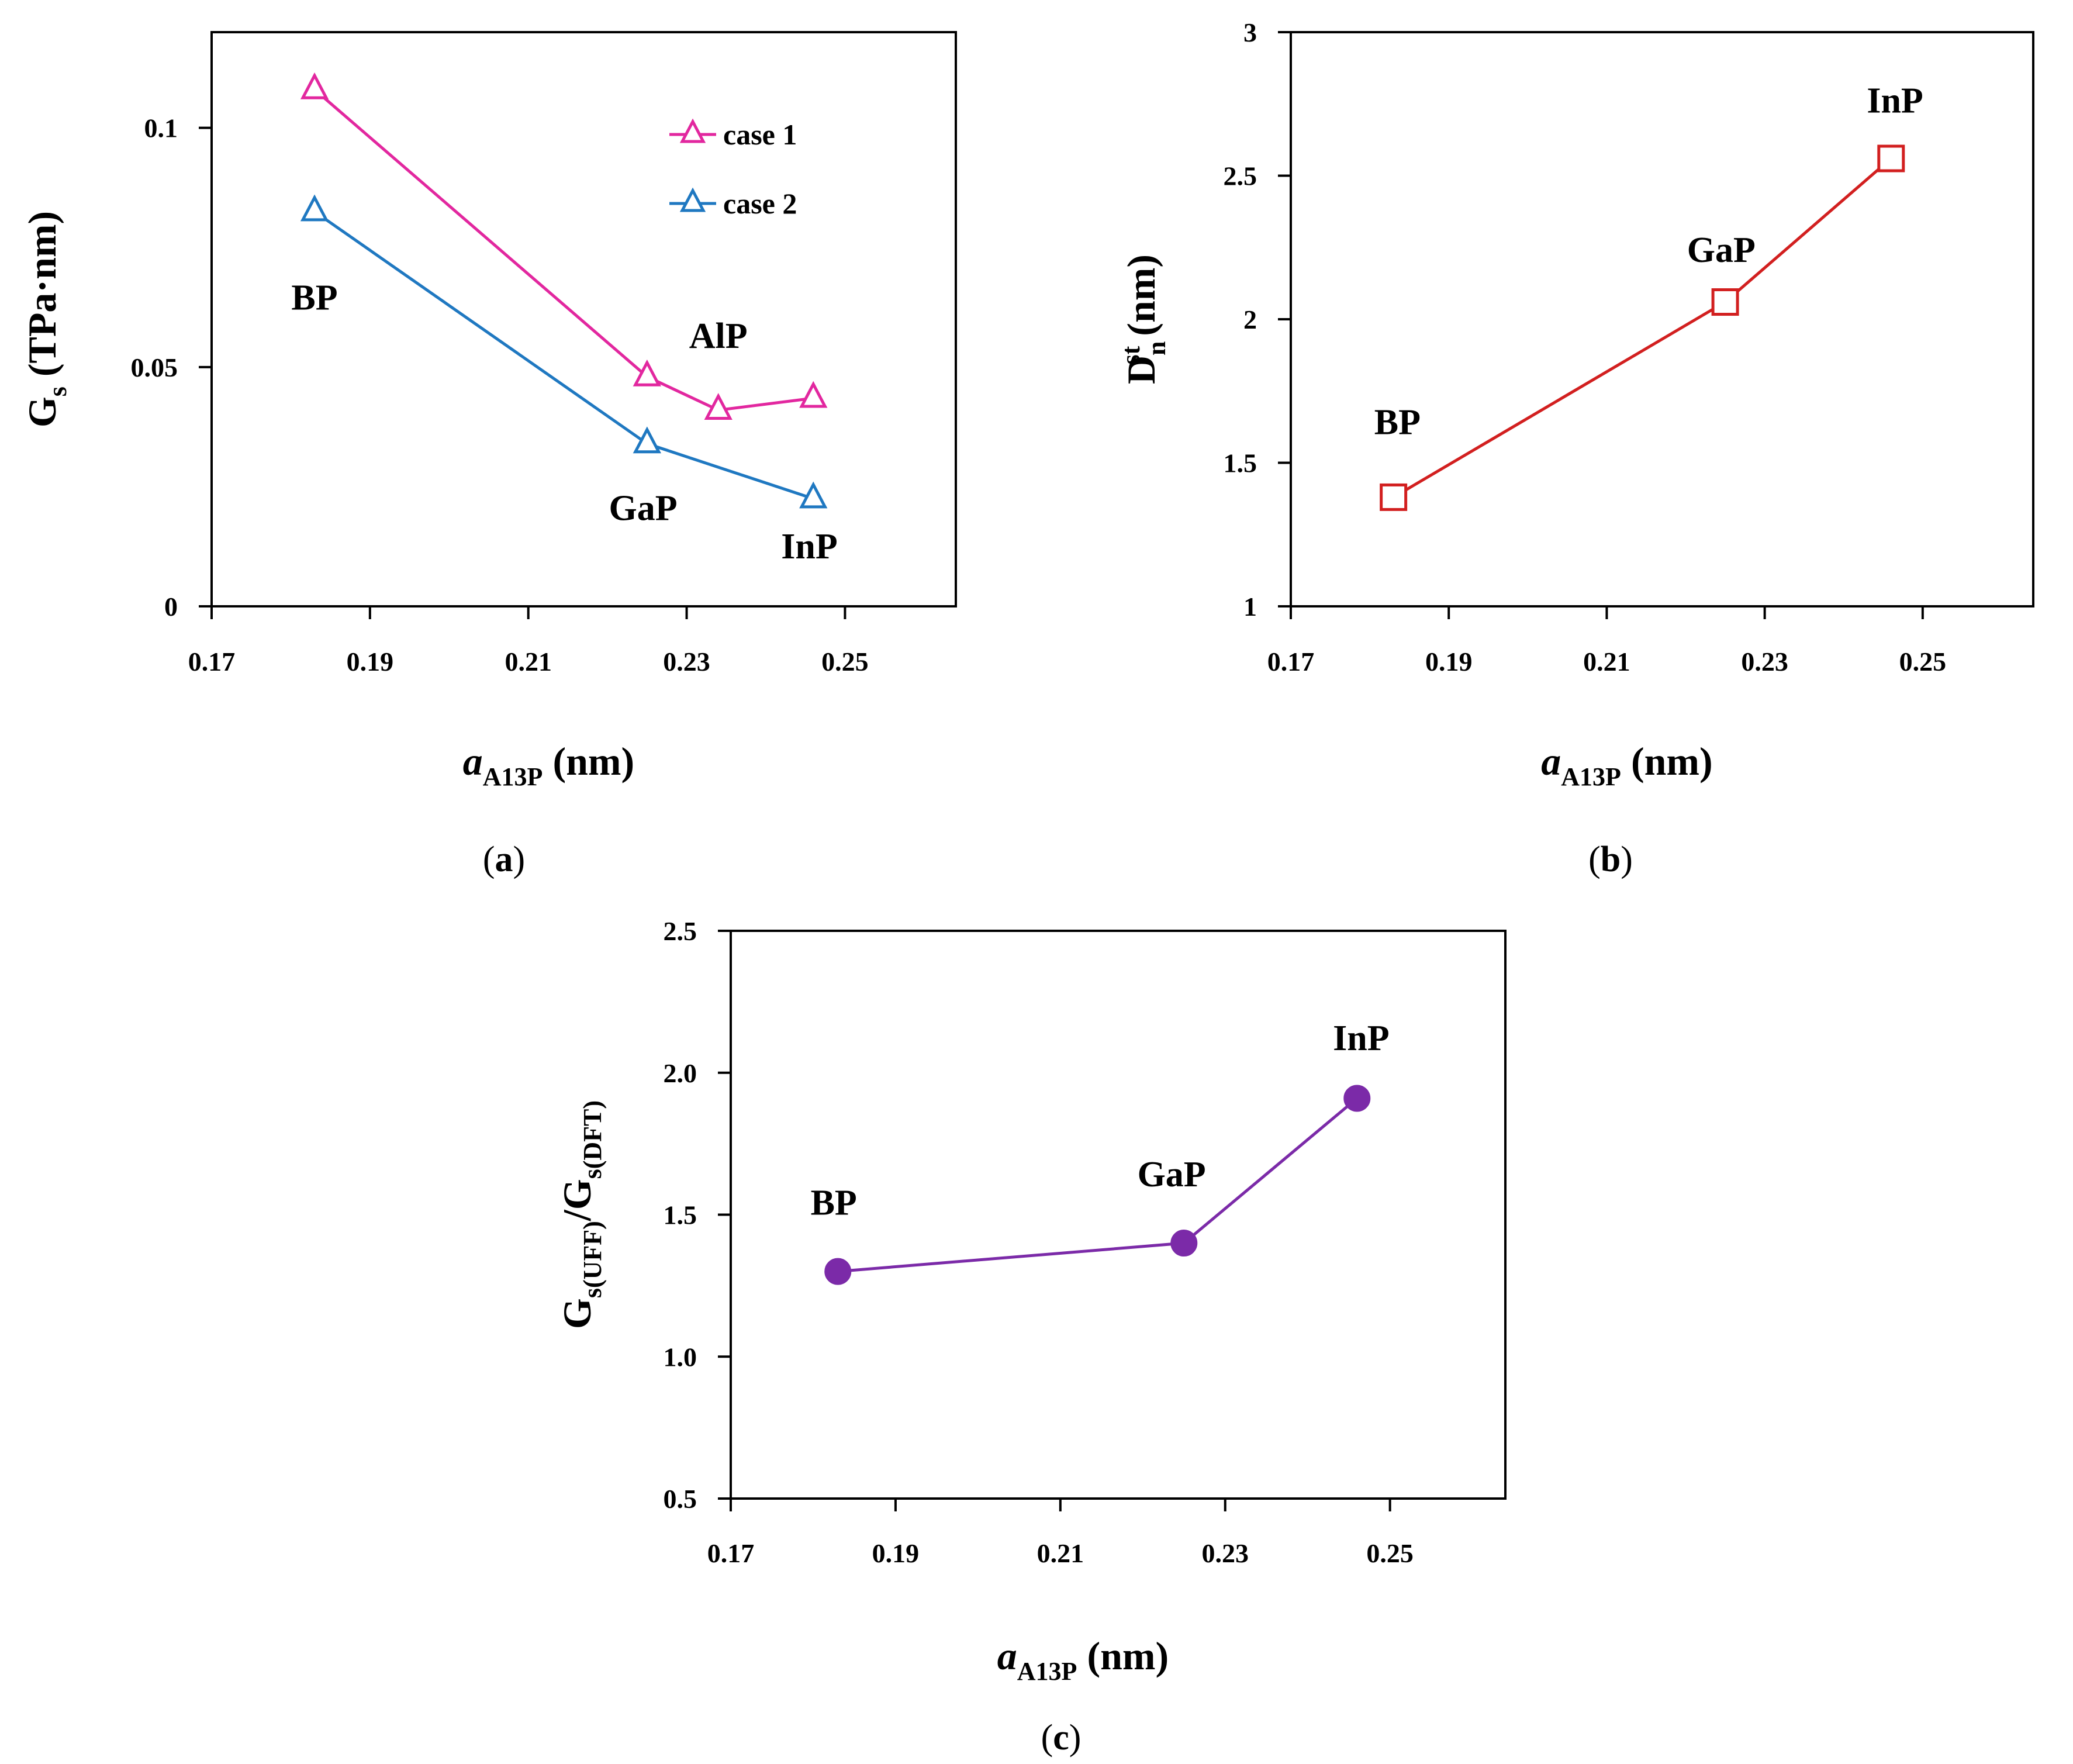 This screenshot has width=2073, height=1764. I want to click on y-tick-label: 3, so click(1250, 32).